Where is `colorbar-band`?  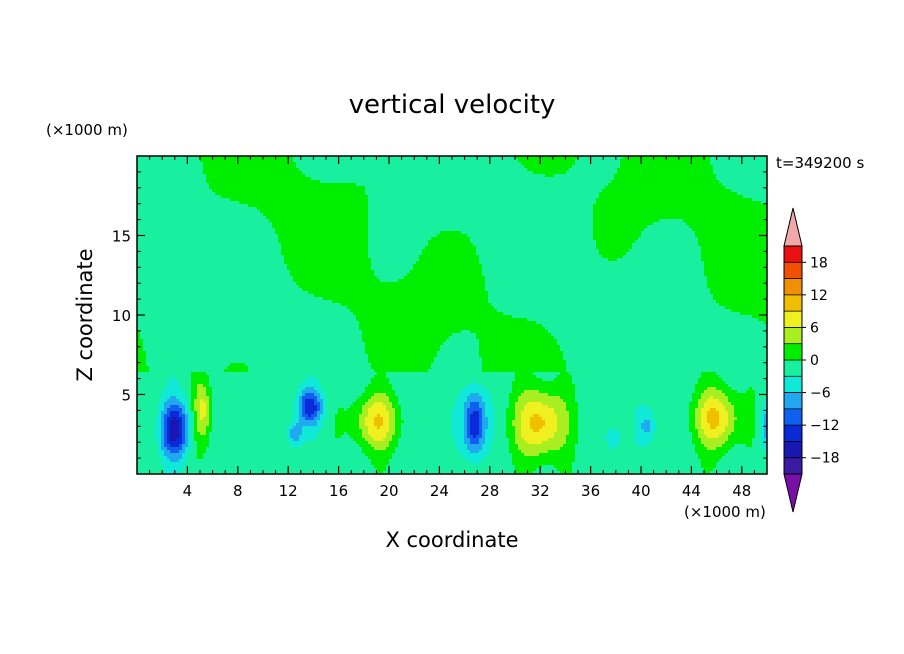
colorbar-band is located at coordinates (793, 466).